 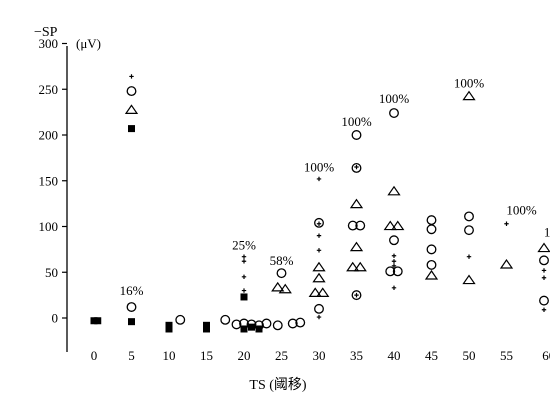 I want to click on x-tick-label: 45, so click(x=431, y=355).